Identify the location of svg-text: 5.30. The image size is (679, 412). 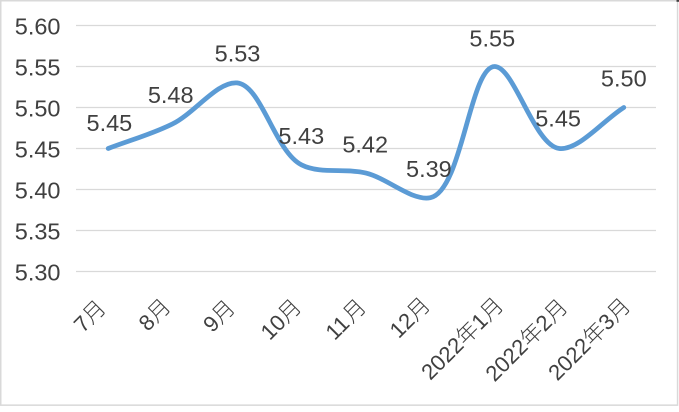
(38, 273).